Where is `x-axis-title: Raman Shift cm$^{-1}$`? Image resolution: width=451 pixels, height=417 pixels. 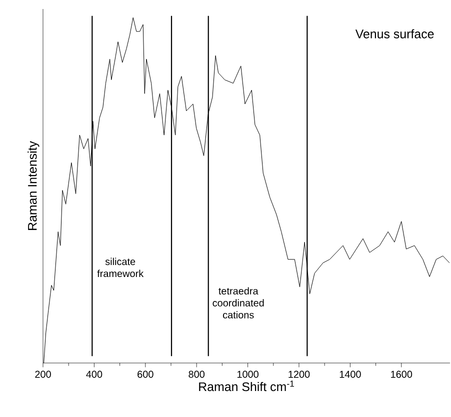 x-axis-title: Raman Shift cm$^{-1}$ is located at coordinates (246, 386).